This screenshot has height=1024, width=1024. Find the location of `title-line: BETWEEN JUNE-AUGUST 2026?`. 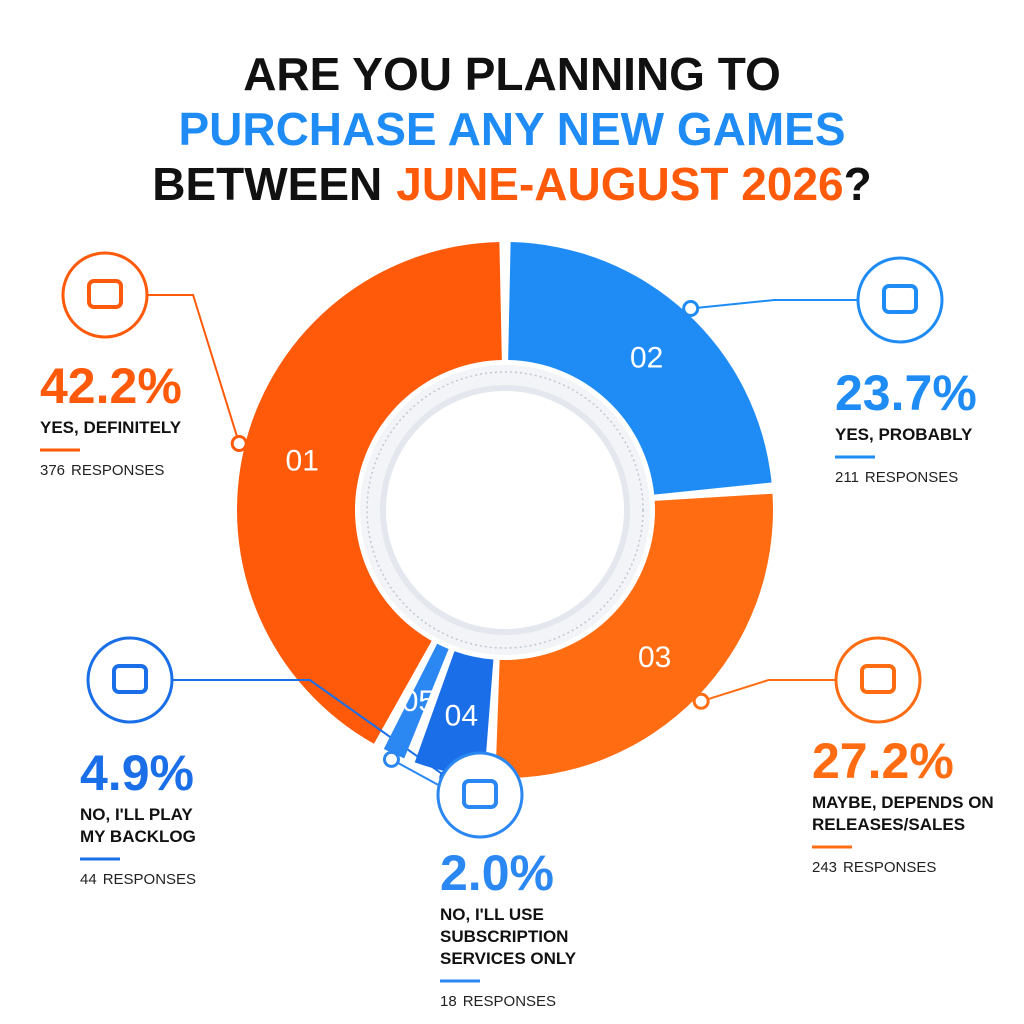

title-line: BETWEEN JUNE-AUGUST 2026? is located at coordinates (511, 184).